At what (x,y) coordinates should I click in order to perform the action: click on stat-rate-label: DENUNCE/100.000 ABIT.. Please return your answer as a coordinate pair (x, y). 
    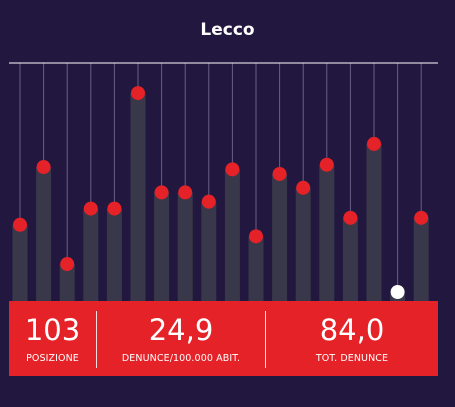
    Looking at the image, I should click on (181, 358).